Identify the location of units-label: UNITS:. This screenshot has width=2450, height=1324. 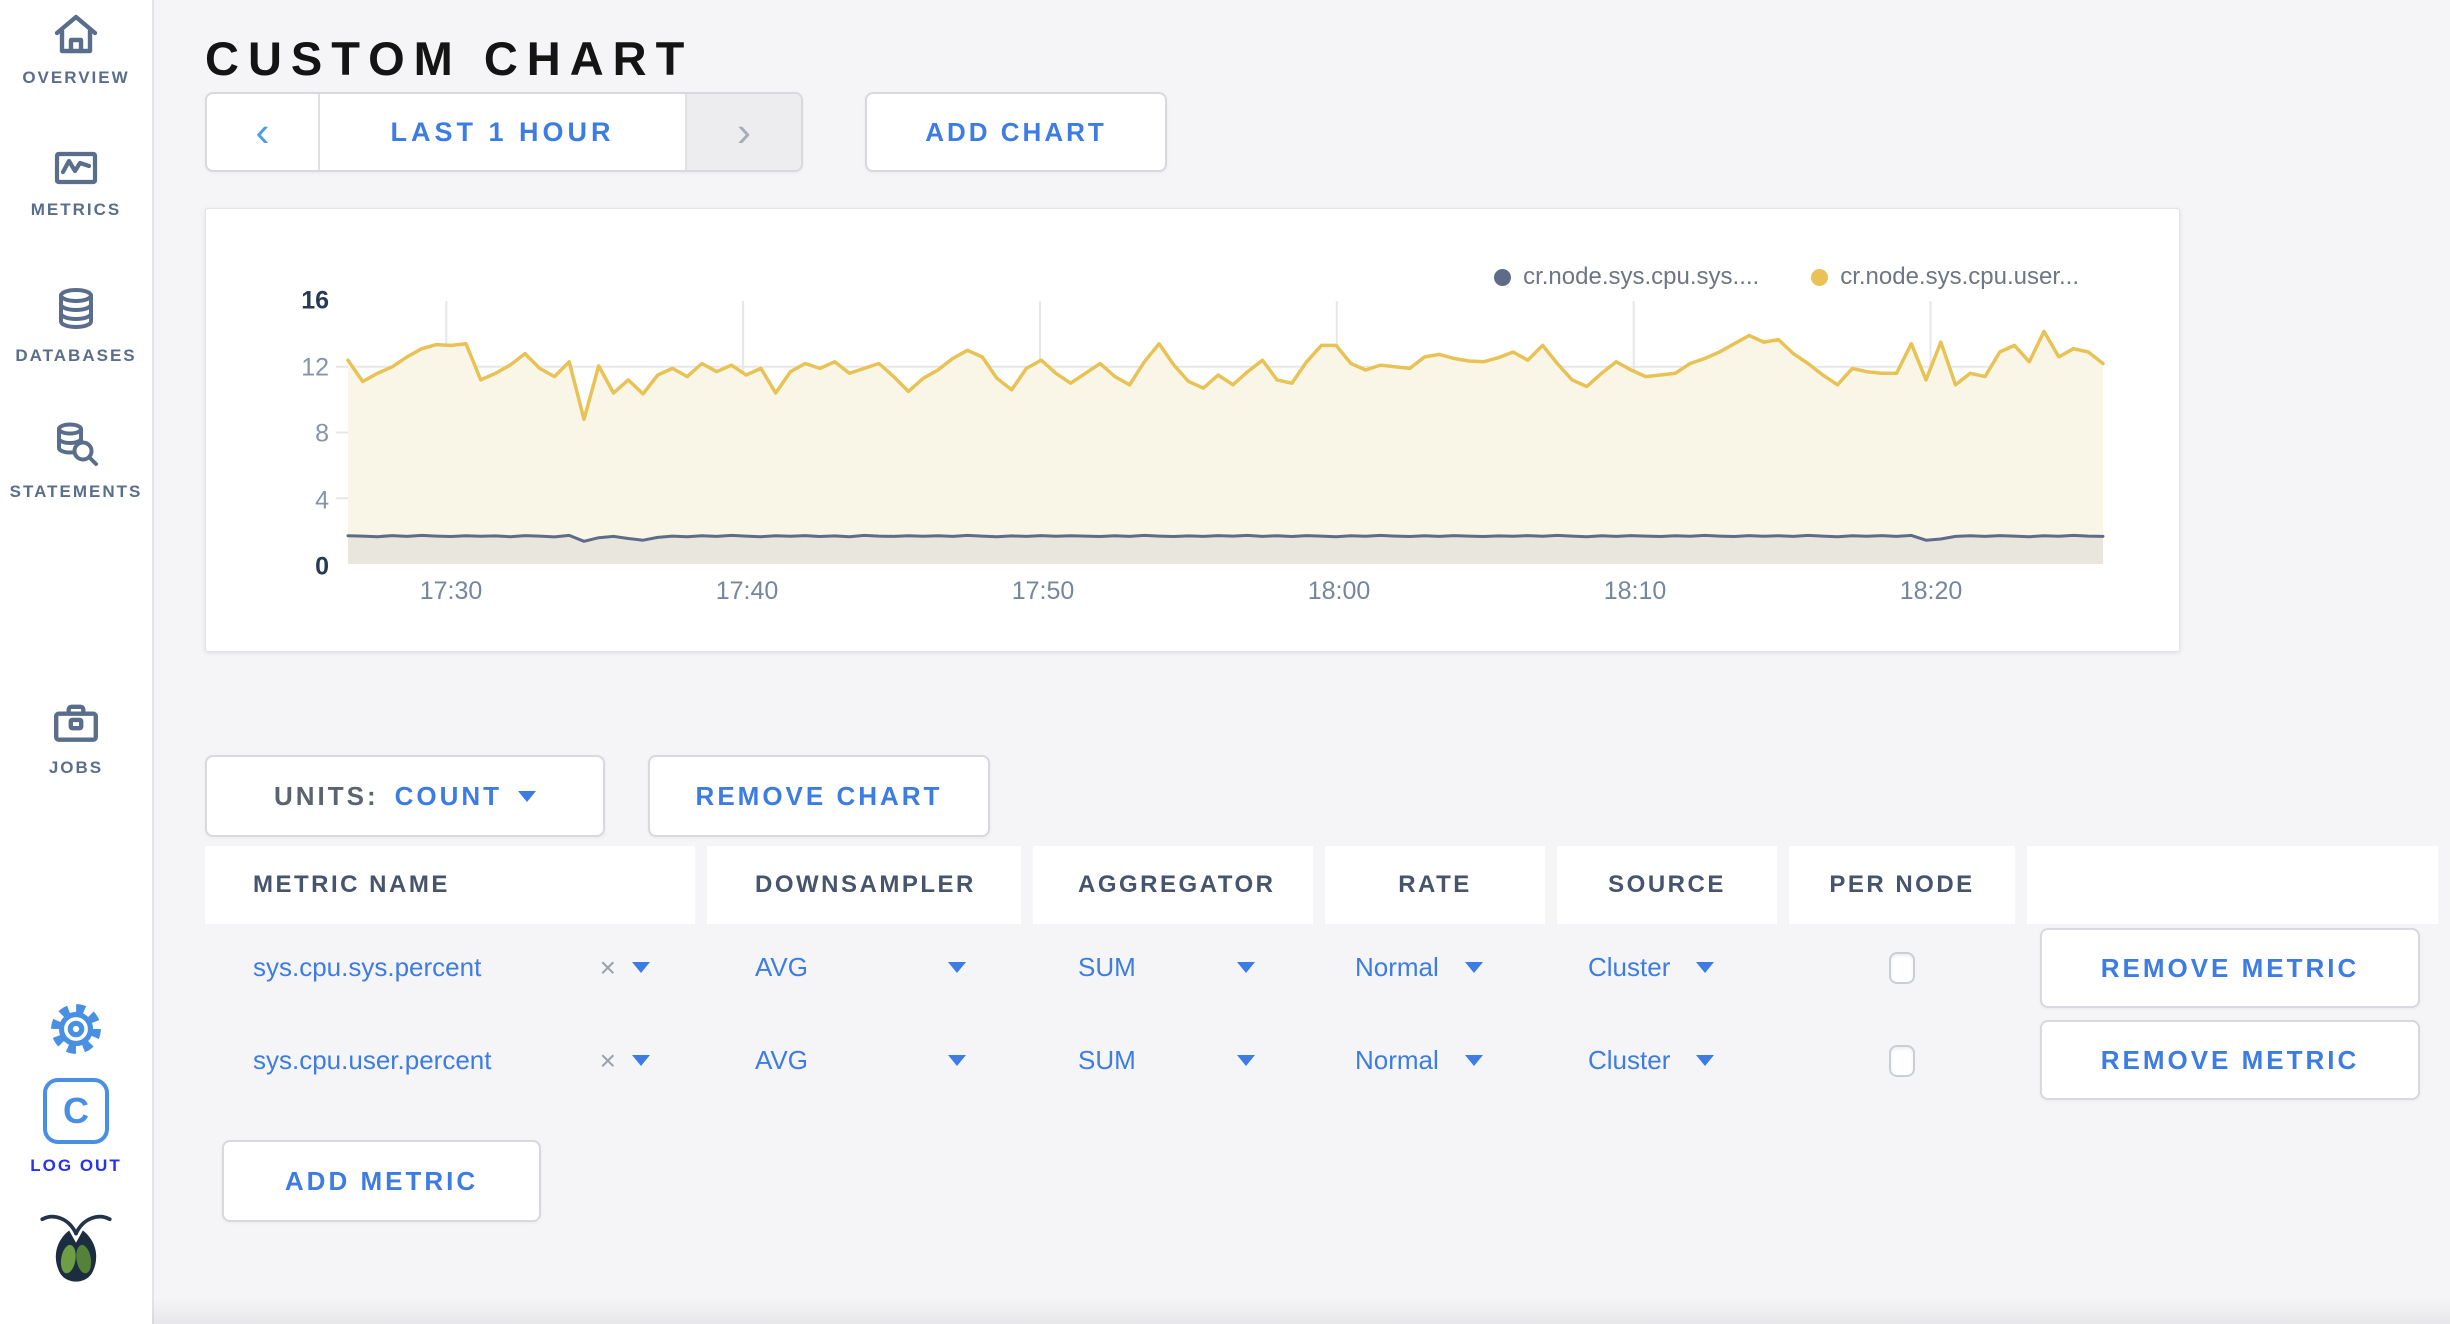
(326, 795).